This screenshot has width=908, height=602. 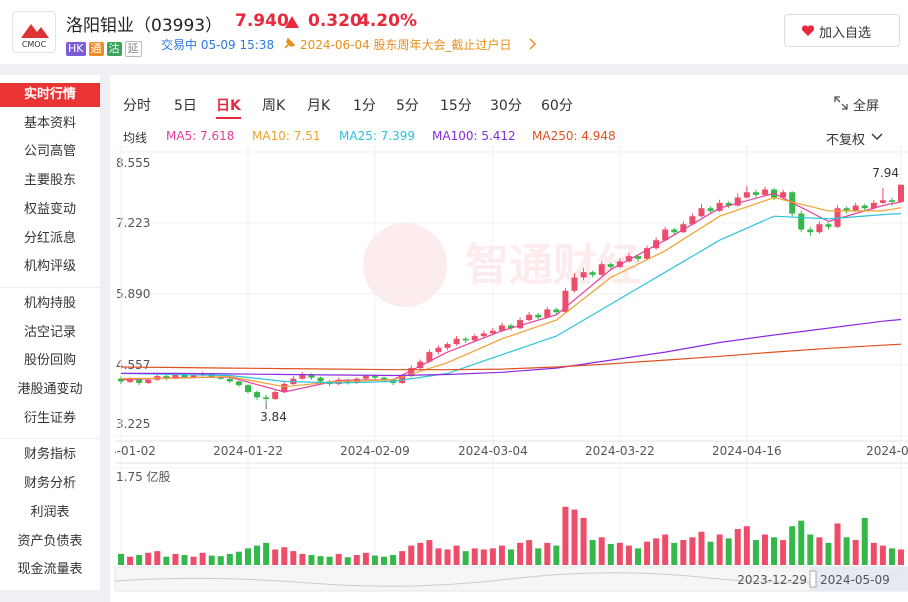 I want to click on tab: 5日, so click(x=185, y=106).